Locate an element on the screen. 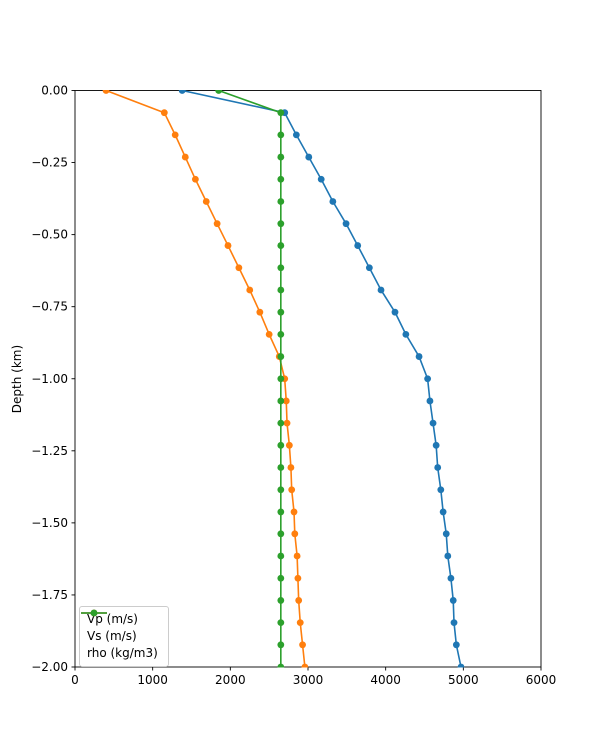 This screenshot has height=750, width=600. y-tick-label: 0.00 is located at coordinates (54, 91).